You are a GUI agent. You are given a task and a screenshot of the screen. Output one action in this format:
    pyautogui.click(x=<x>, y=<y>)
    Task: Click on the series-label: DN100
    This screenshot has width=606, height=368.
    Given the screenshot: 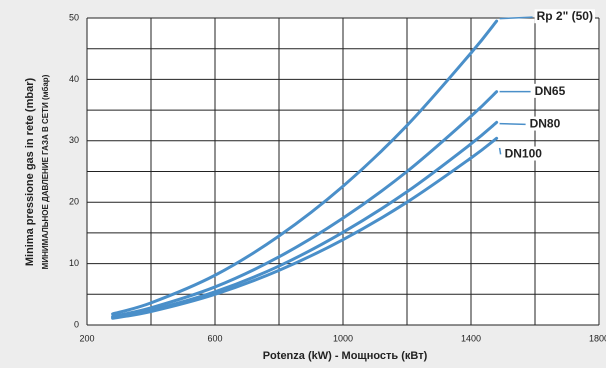 What is the action you would take?
    pyautogui.click(x=524, y=154)
    